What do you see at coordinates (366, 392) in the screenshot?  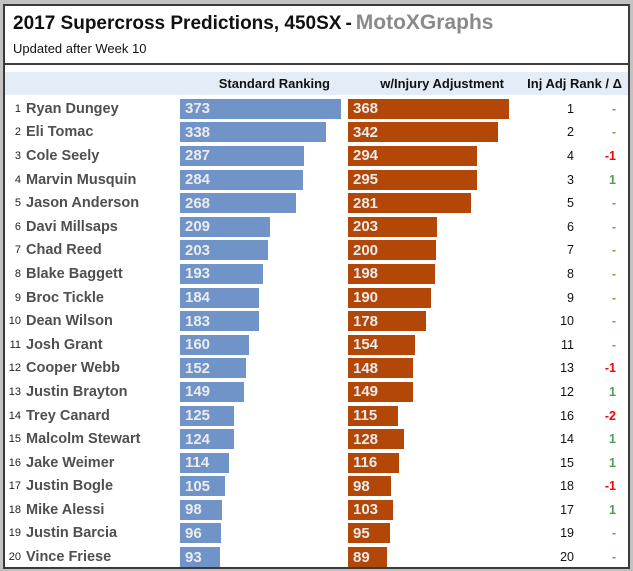 I see `injury-adjusted-value: 149` at bounding box center [366, 392].